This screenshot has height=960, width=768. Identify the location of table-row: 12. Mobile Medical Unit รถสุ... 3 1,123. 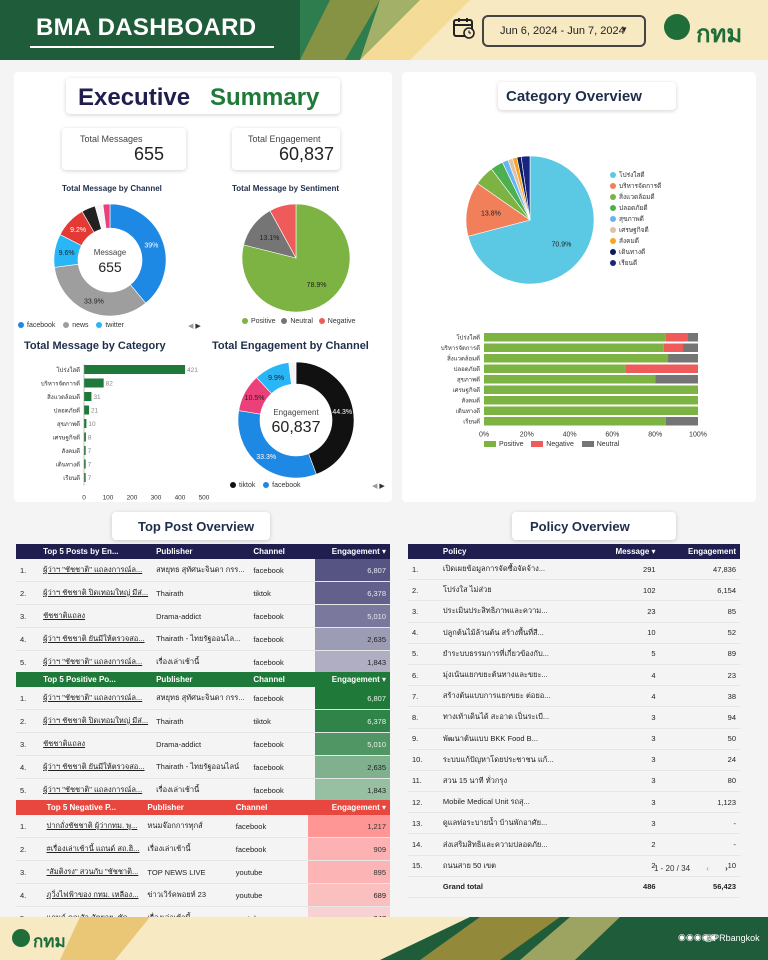
(574, 802).